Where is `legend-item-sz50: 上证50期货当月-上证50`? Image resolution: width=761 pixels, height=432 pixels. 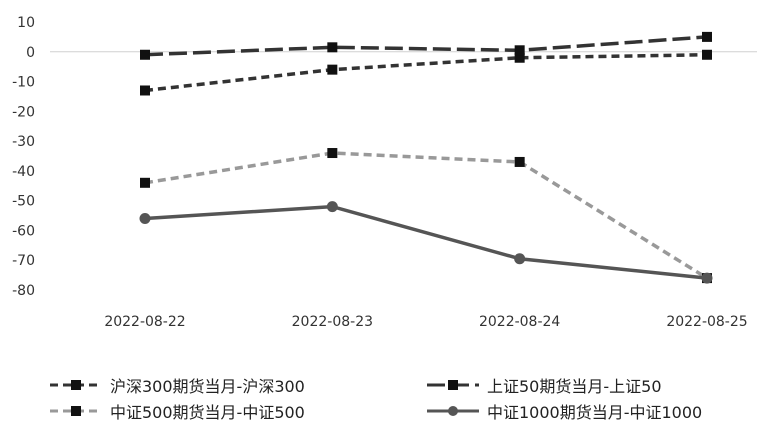
legend-item-sz50: 上证50期货当月-上证50 is located at coordinates (543, 385).